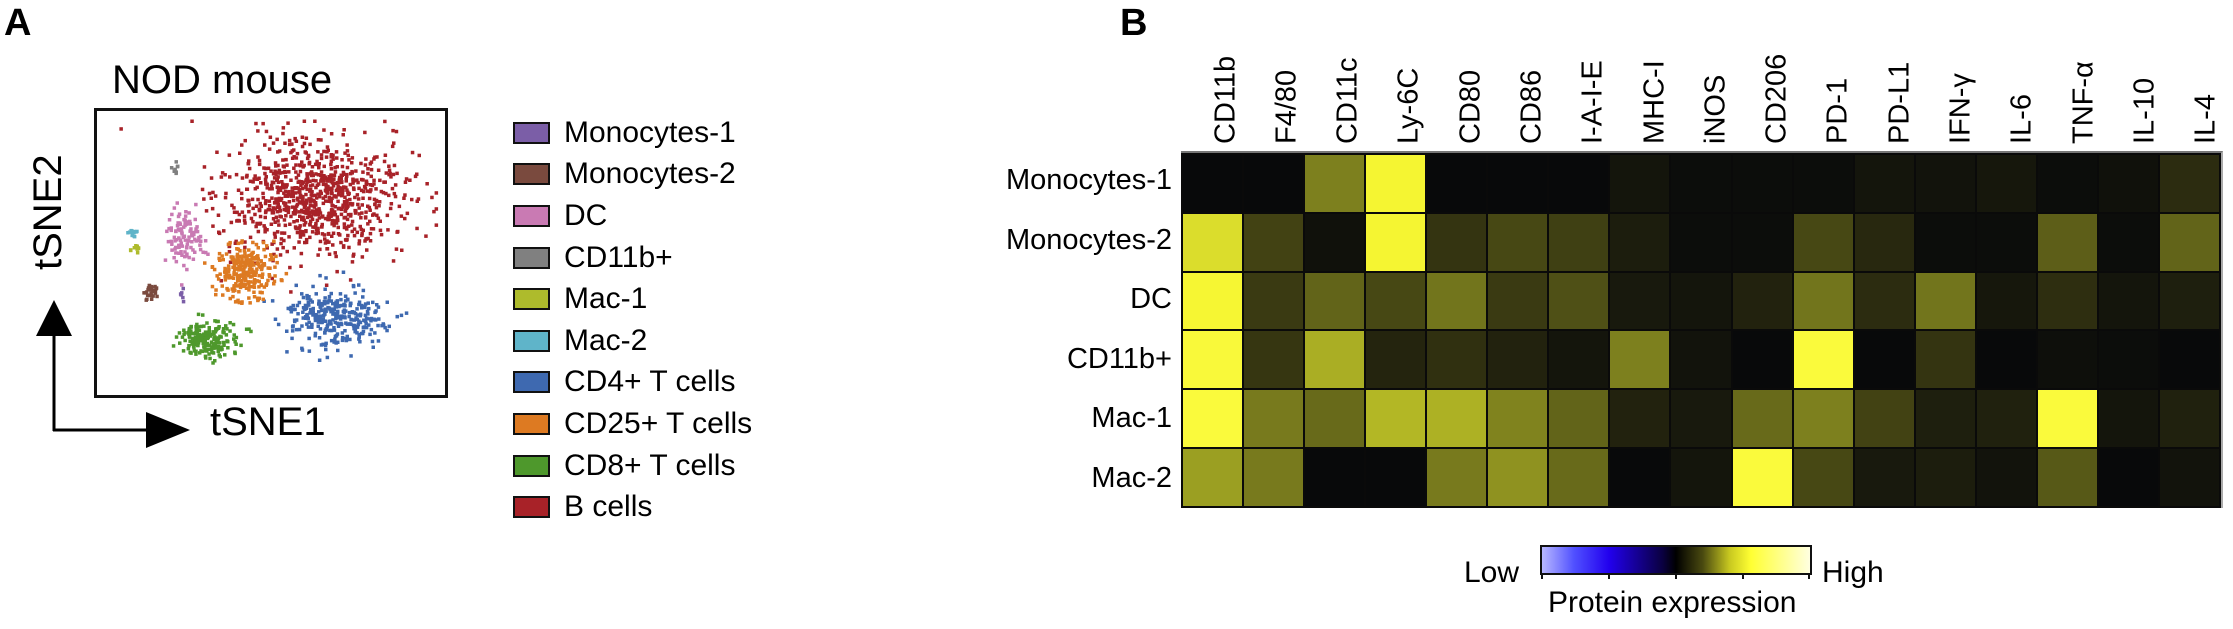 This screenshot has width=2233, height=629. Describe the element at coordinates (632, 216) in the screenshot. I see `legend-item: DC` at that location.